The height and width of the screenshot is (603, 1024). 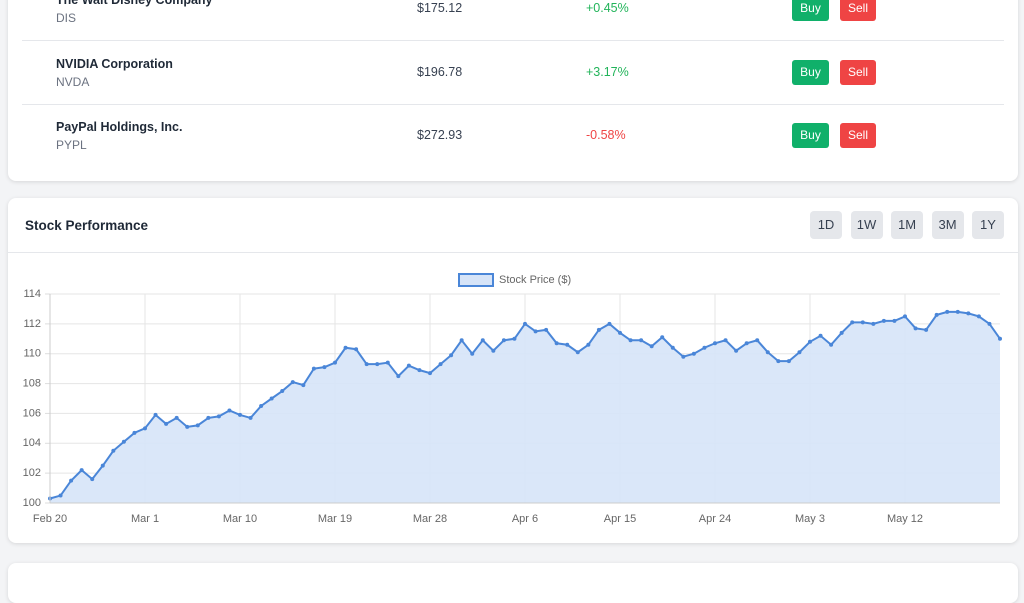 I want to click on x-tick-label: May 3, so click(x=810, y=519).